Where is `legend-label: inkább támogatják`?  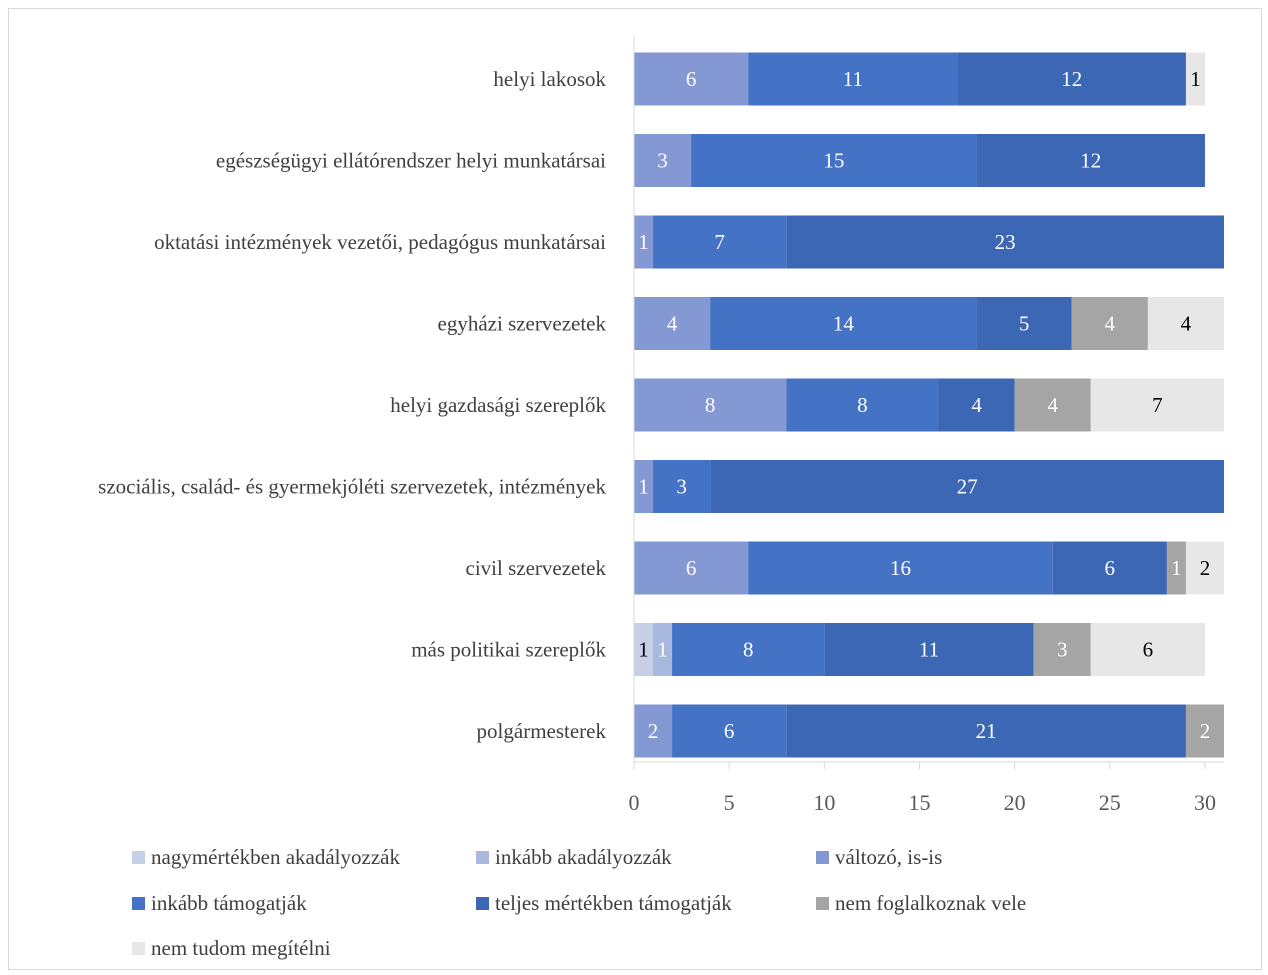
legend-label: inkább támogatják is located at coordinates (229, 903).